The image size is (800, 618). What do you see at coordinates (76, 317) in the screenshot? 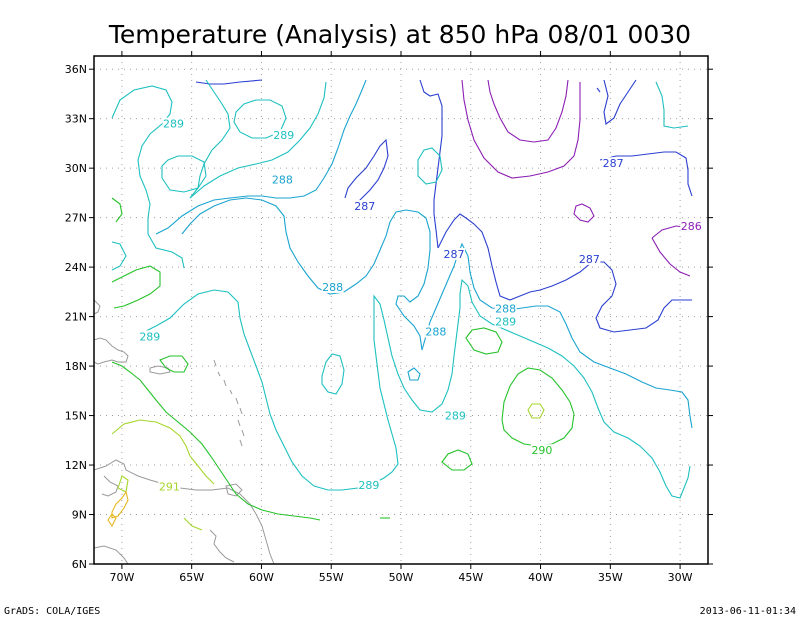
I see `y-tick-label: 21N` at bounding box center [76, 317].